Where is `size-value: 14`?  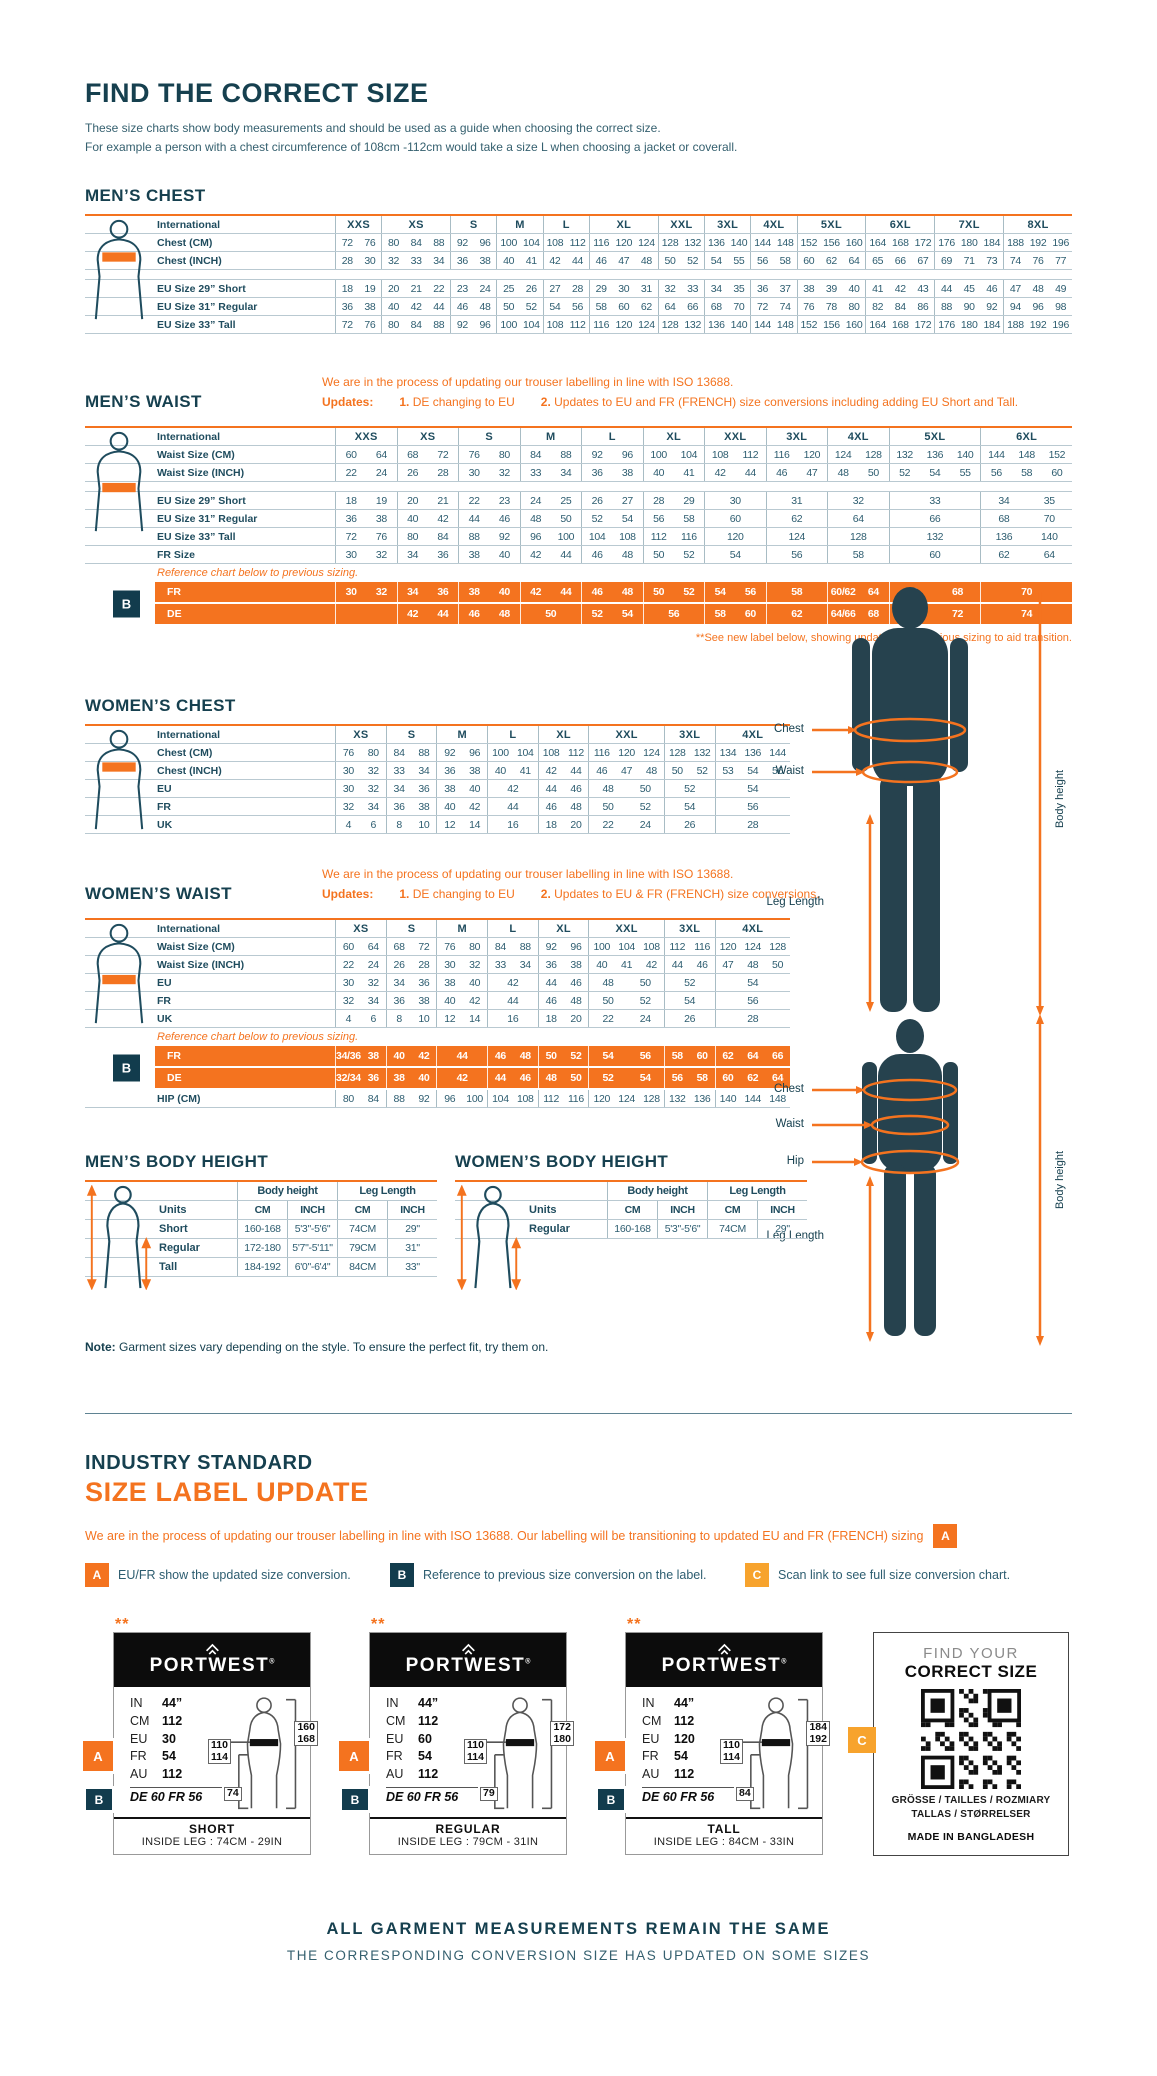 size-value: 14 is located at coordinates (475, 1018).